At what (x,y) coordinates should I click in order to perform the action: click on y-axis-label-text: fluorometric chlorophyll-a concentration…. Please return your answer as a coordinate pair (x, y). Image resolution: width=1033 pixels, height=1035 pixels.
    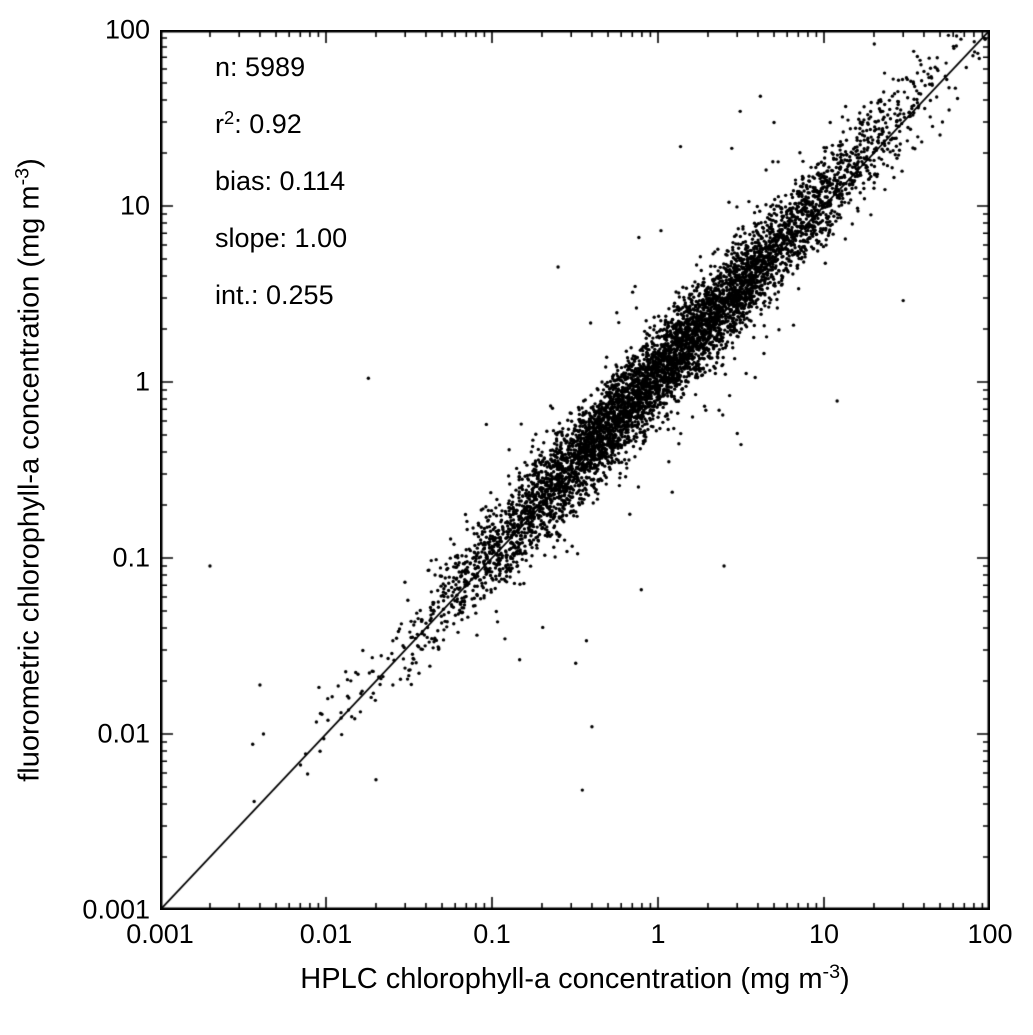
    Looking at the image, I should click on (29, 483).